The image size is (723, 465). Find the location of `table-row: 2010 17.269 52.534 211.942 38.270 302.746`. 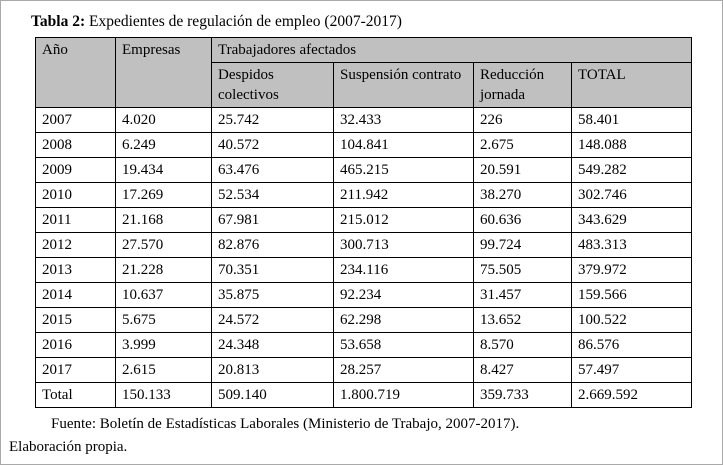

table-row: 2010 17.269 52.534 211.942 38.270 302.746 is located at coordinates (364, 195).